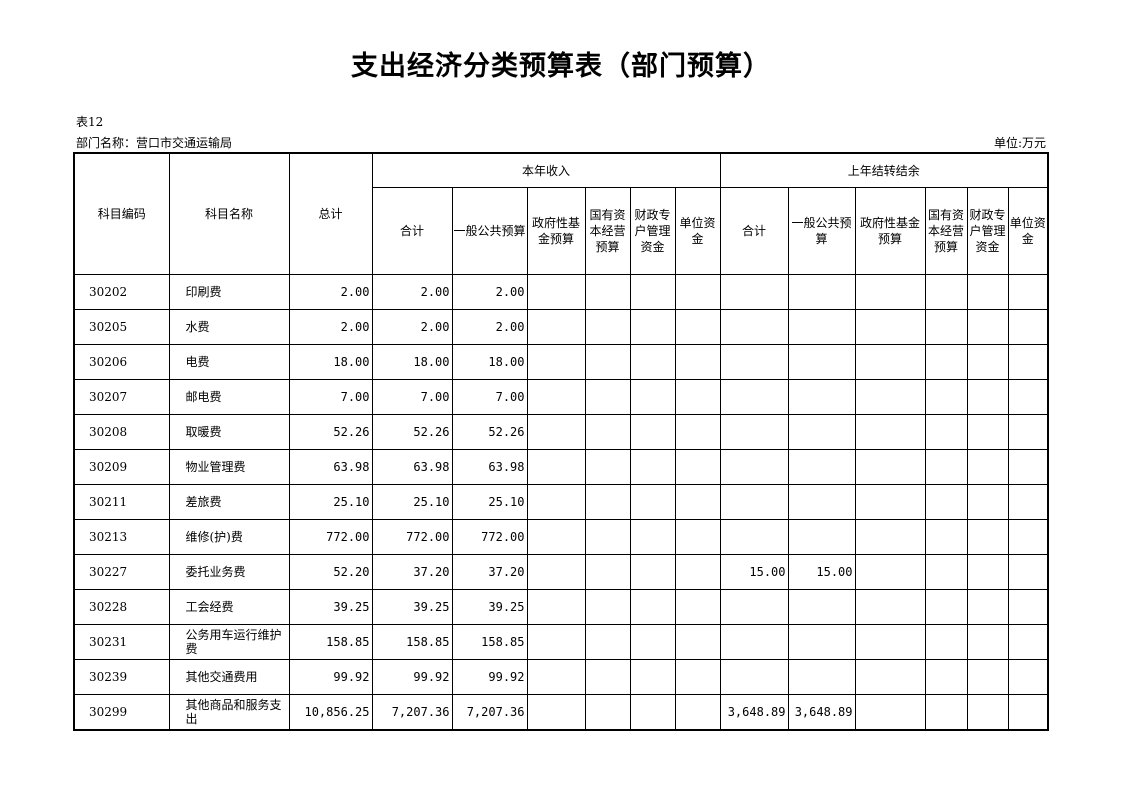  I want to click on header-total: 总计, so click(330, 213).